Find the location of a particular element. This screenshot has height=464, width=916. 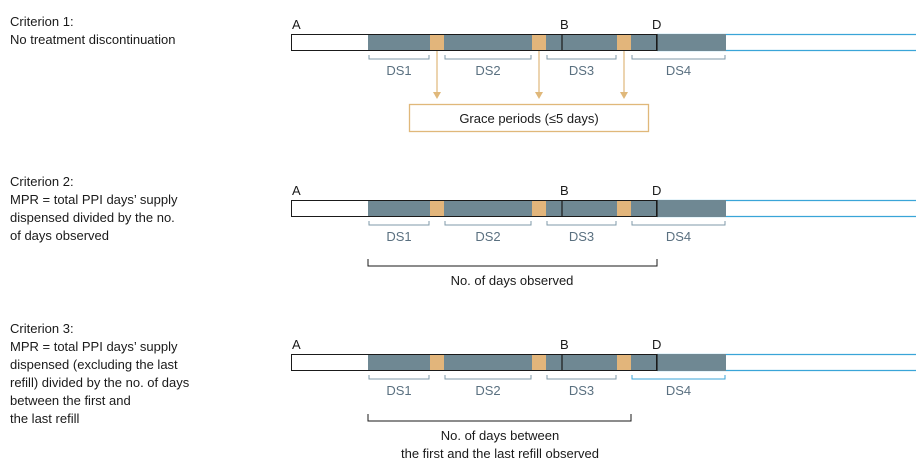

observed-span-label: No. of days observed is located at coordinates (512, 280).